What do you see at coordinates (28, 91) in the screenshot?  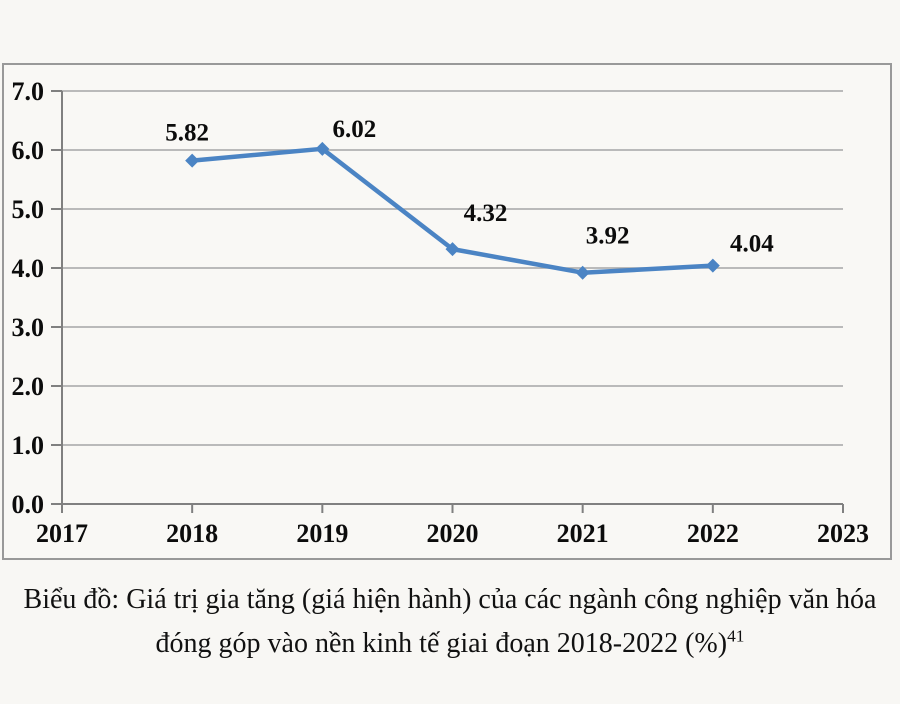 I see `svg-text: 7.0` at bounding box center [28, 91].